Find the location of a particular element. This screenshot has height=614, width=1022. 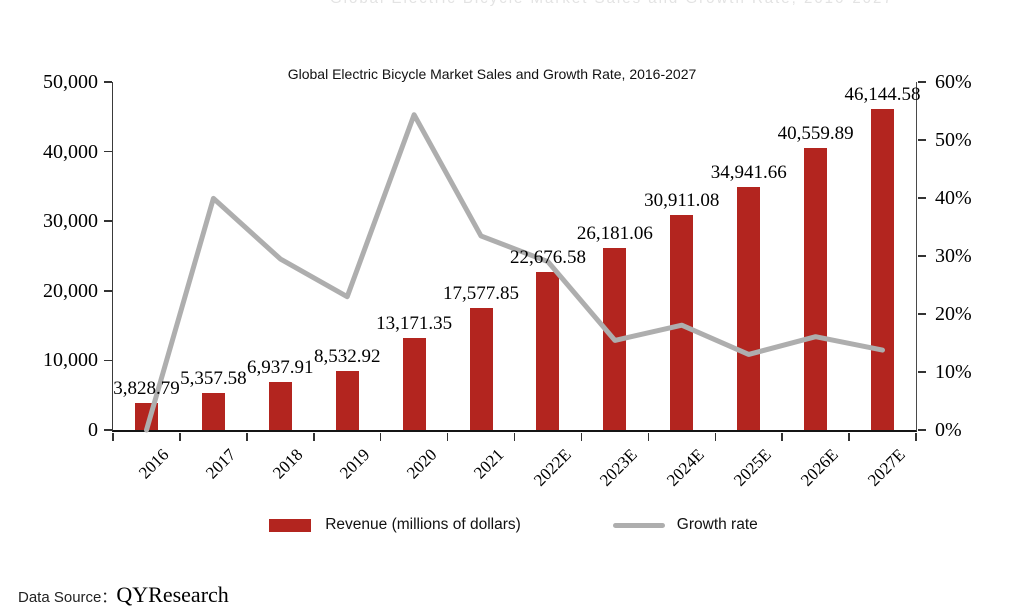

bar-2019 is located at coordinates (347, 400).